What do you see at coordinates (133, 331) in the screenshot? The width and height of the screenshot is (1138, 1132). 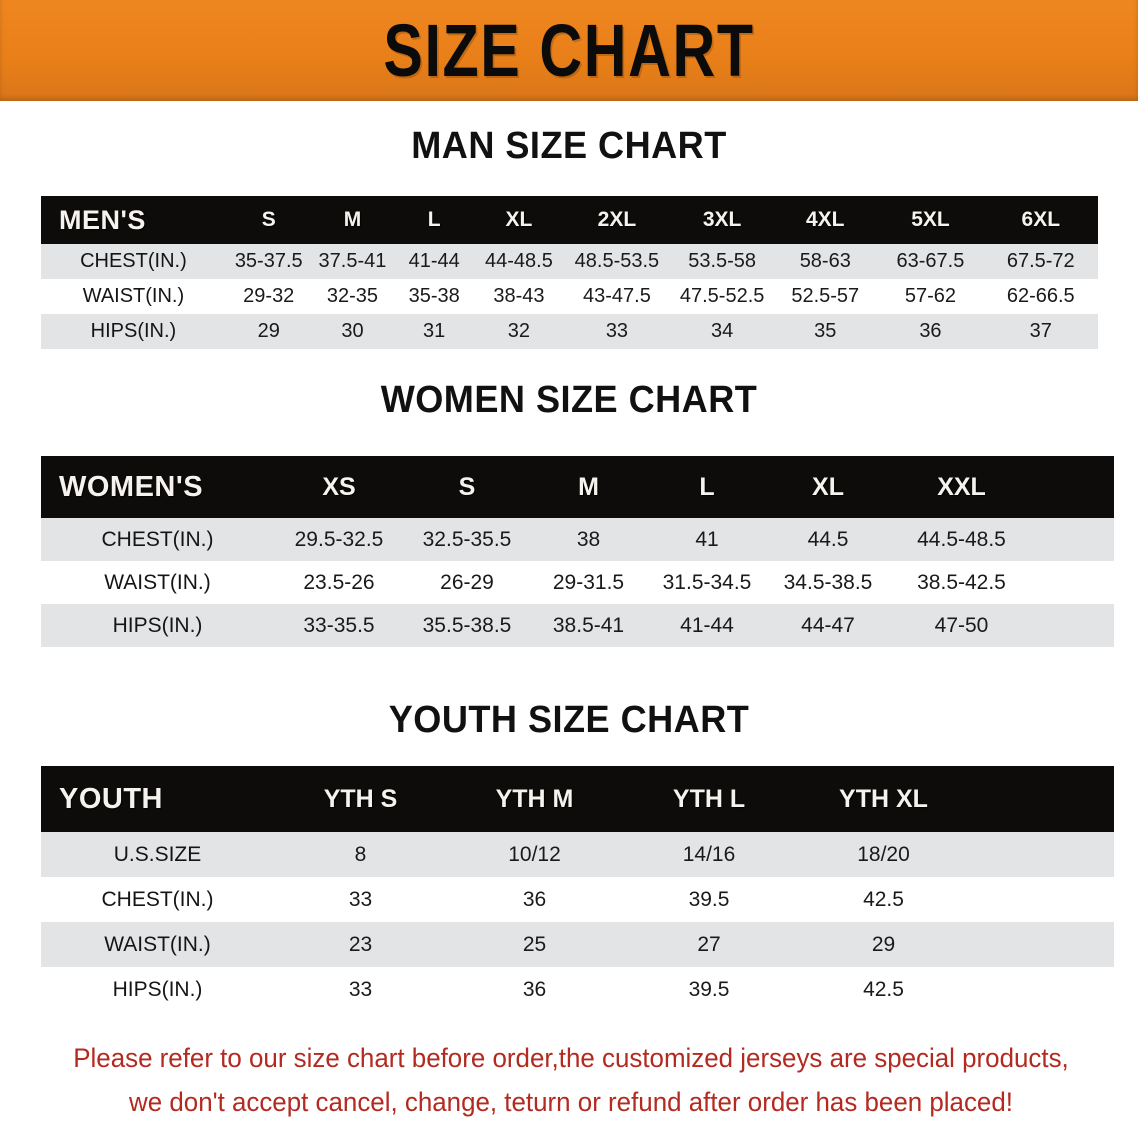 I see `man-row-label-hips: HIPS(IN.)` at bounding box center [133, 331].